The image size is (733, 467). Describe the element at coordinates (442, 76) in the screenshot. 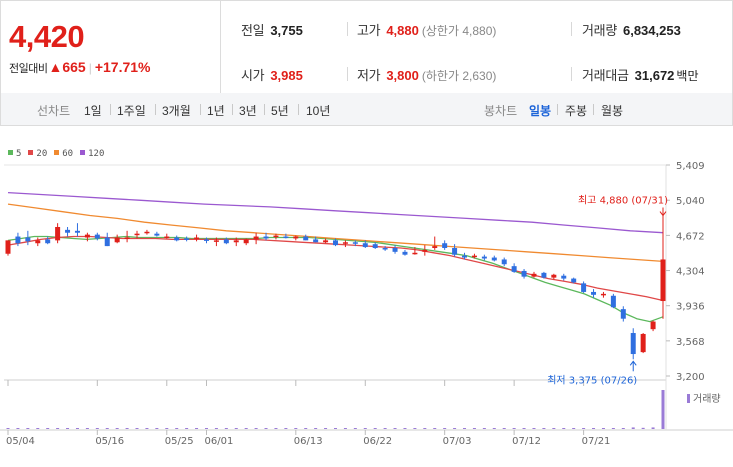

I see `lower-limit-label: 하한가` at that location.